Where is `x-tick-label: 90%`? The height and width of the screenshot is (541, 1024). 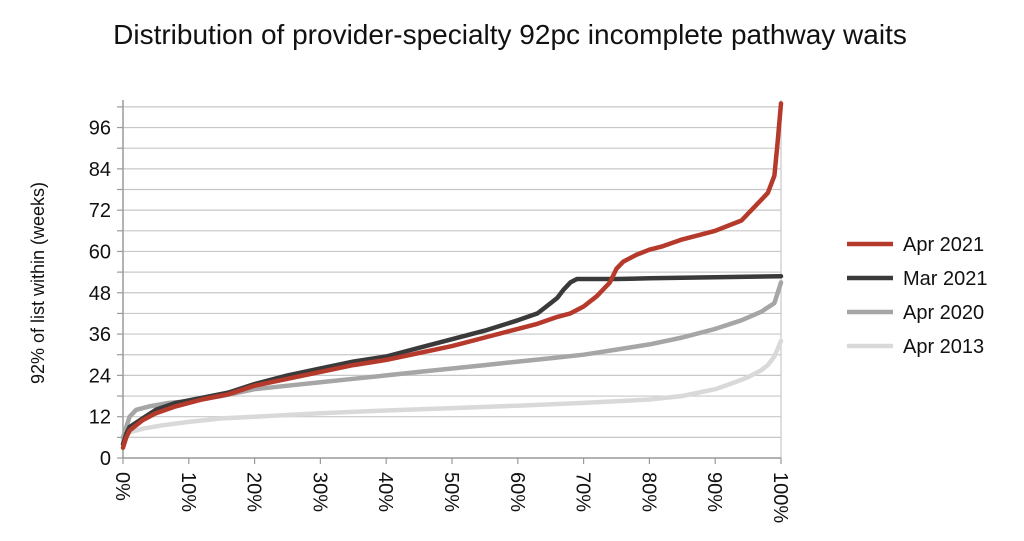 x-tick-label: 90% is located at coordinates (714, 492).